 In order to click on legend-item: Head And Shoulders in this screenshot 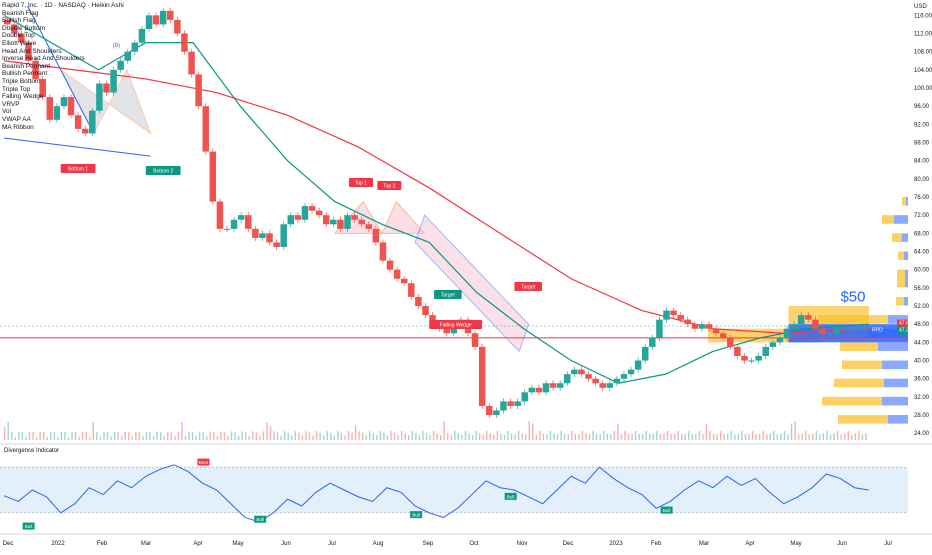, I will do `click(32, 51)`.